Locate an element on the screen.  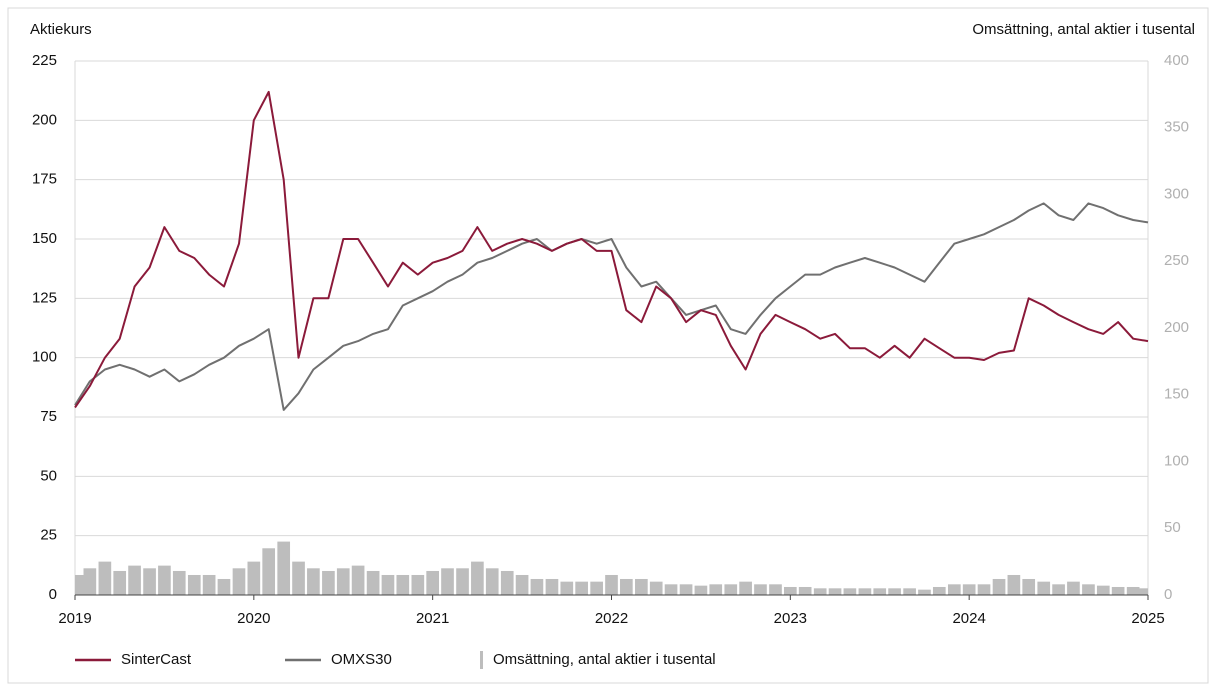
y2-tick-label: 250 is located at coordinates (1176, 260).